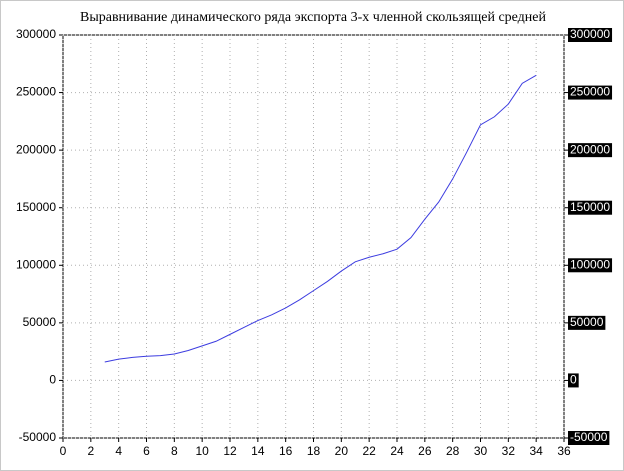 The image size is (624, 471). What do you see at coordinates (36, 34) in the screenshot?
I see `y-tick-label: 300000` at bounding box center [36, 34].